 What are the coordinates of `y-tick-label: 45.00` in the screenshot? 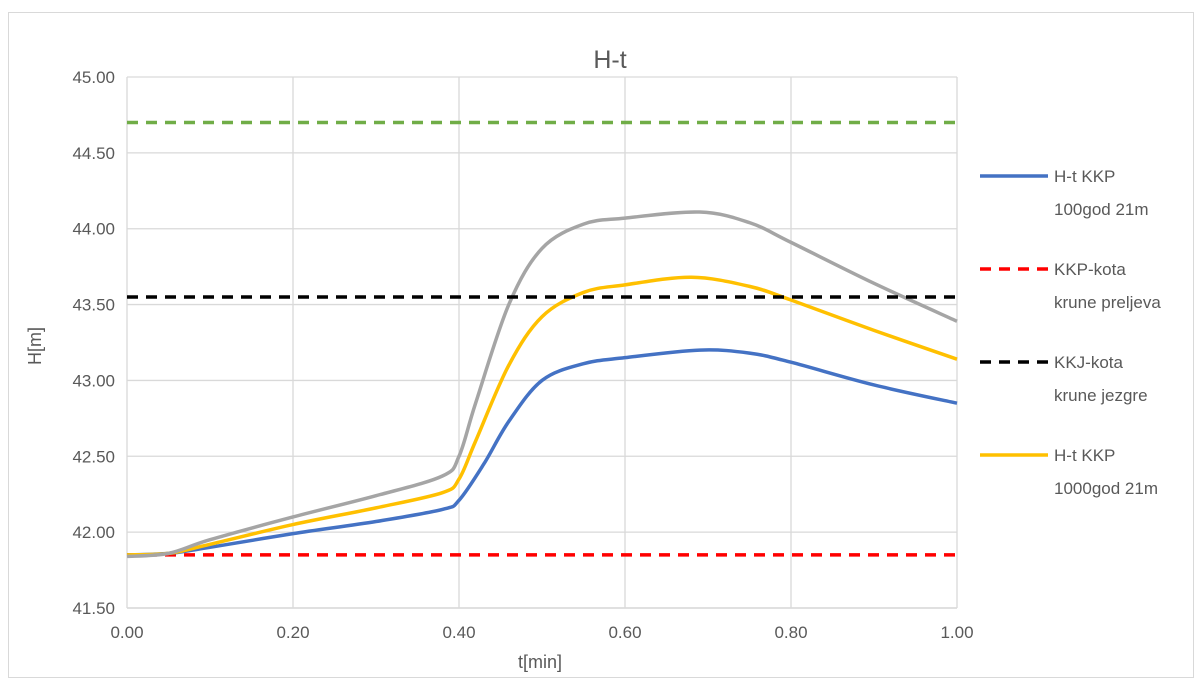 It's located at (93, 77).